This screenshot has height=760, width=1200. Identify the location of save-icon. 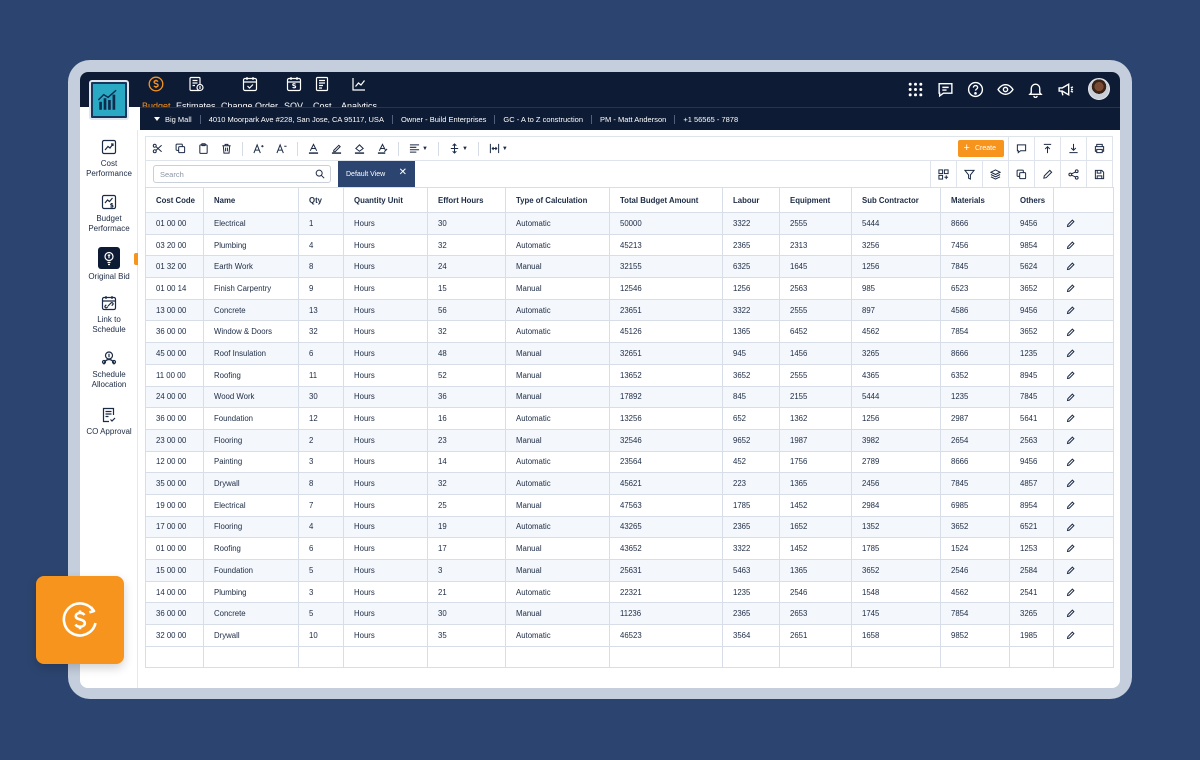
(1099, 174).